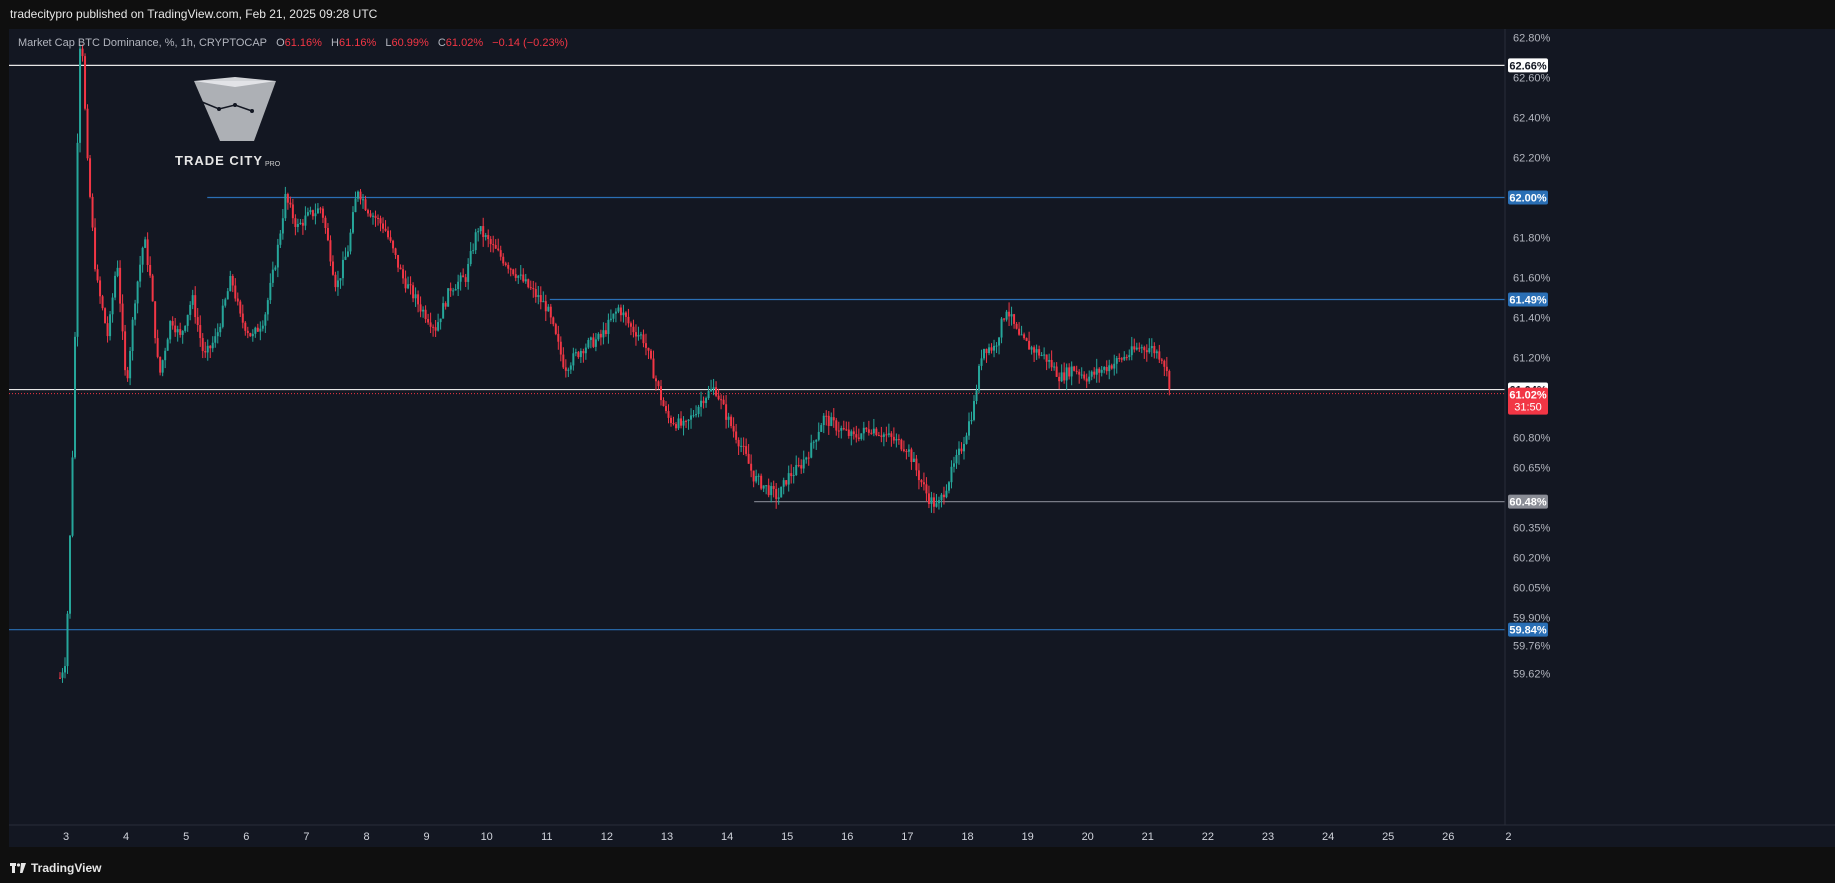  I want to click on y-tick-label: 59.76%, so click(1532, 647).